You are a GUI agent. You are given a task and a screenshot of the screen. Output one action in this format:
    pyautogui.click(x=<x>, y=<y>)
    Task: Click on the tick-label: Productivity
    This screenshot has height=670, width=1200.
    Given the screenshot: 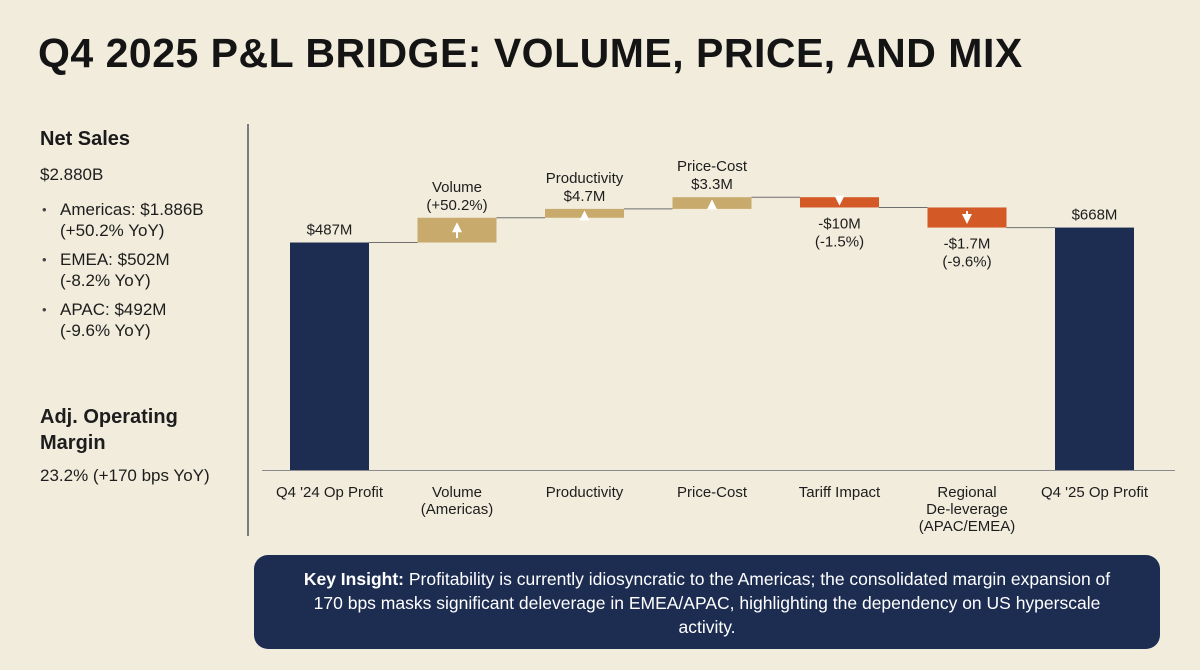 What is the action you would take?
    pyautogui.click(x=585, y=492)
    